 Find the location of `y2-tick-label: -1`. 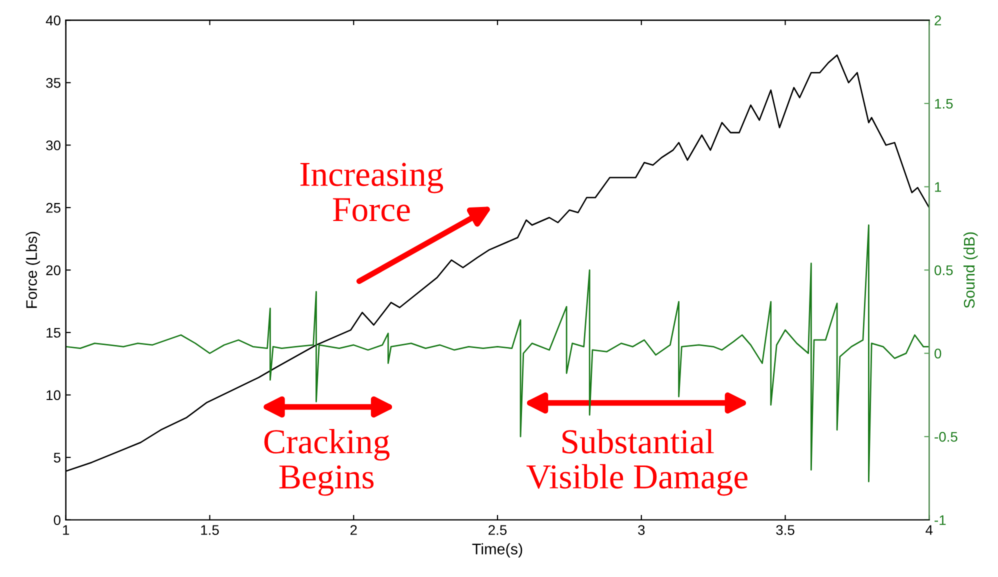

y2-tick-label: -1 is located at coordinates (940, 520).